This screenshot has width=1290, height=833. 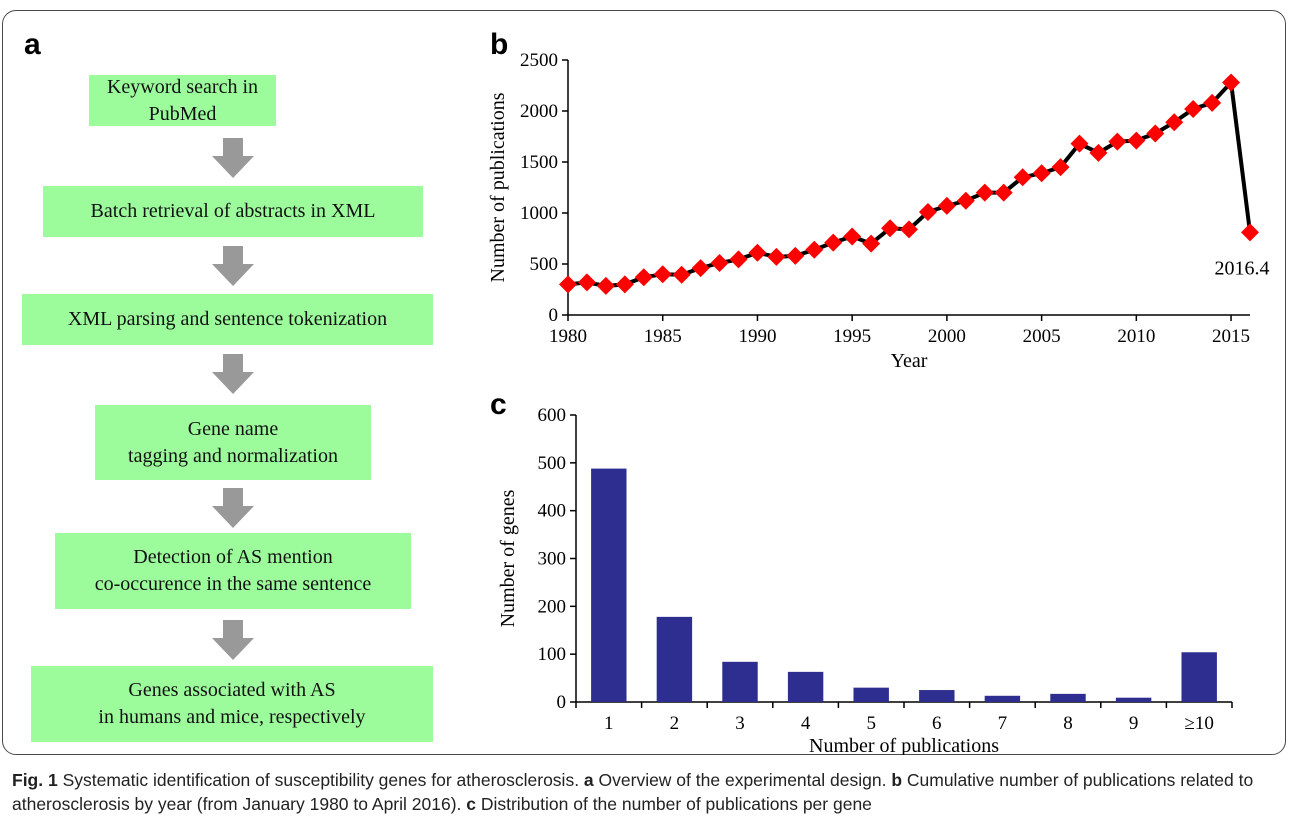 I want to click on x-tick-label: 7, so click(x=1003, y=723).